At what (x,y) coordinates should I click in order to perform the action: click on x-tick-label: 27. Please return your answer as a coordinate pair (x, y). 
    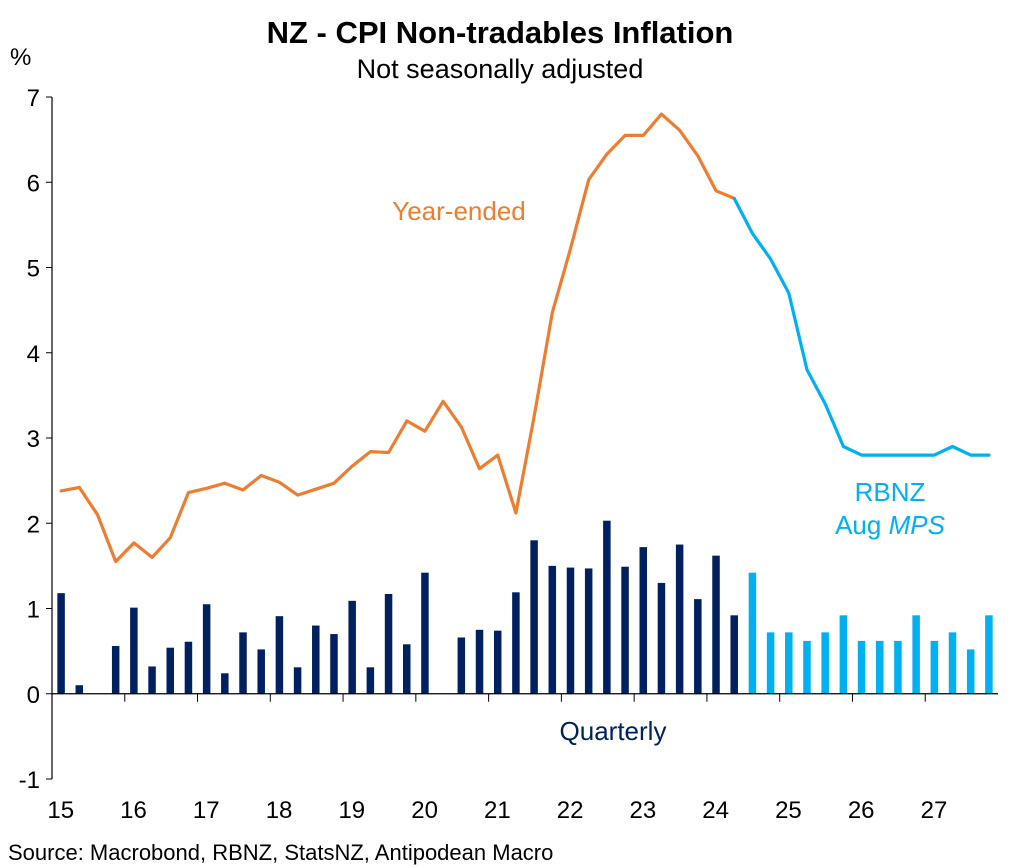
    Looking at the image, I should click on (934, 810).